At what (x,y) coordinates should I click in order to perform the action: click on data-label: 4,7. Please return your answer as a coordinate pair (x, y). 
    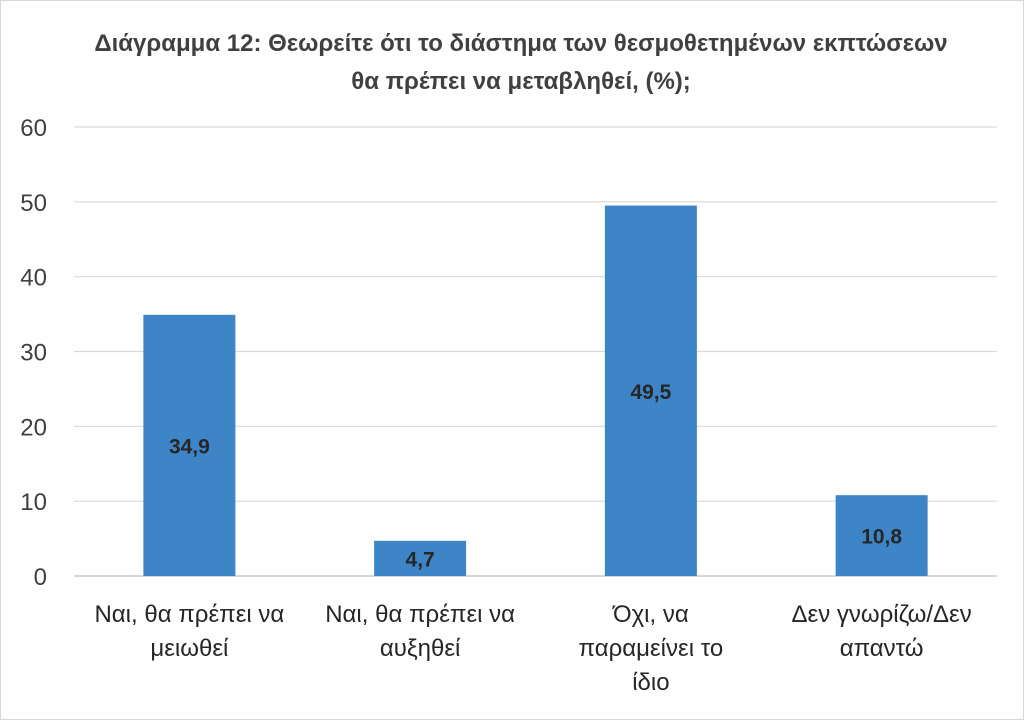
    Looking at the image, I should click on (420, 559).